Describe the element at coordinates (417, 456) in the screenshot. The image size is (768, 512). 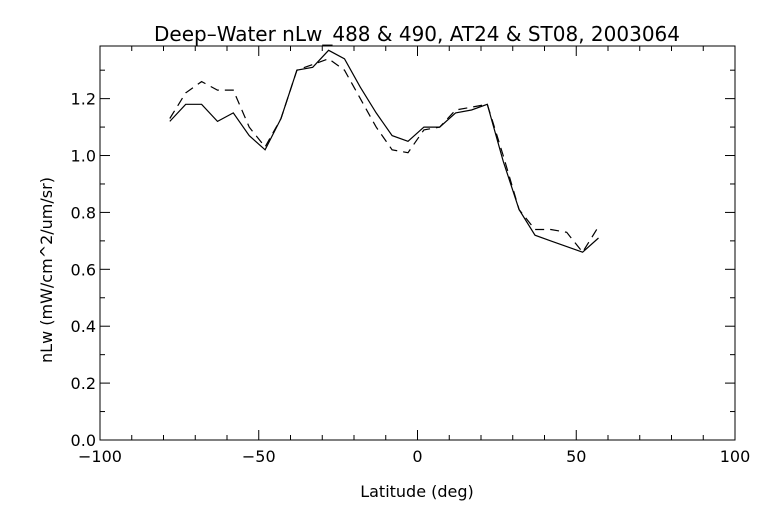
I see `x-tick-label: 0` at that location.